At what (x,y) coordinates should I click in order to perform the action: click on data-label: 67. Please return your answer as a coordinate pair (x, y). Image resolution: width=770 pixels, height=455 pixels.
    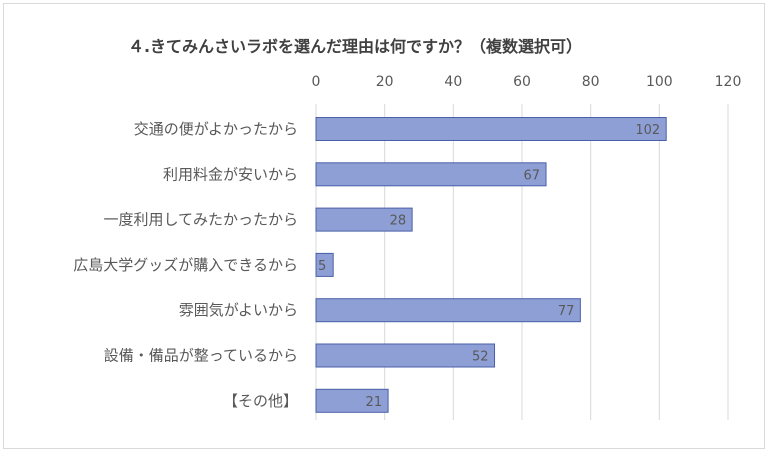
    Looking at the image, I should click on (531, 175).